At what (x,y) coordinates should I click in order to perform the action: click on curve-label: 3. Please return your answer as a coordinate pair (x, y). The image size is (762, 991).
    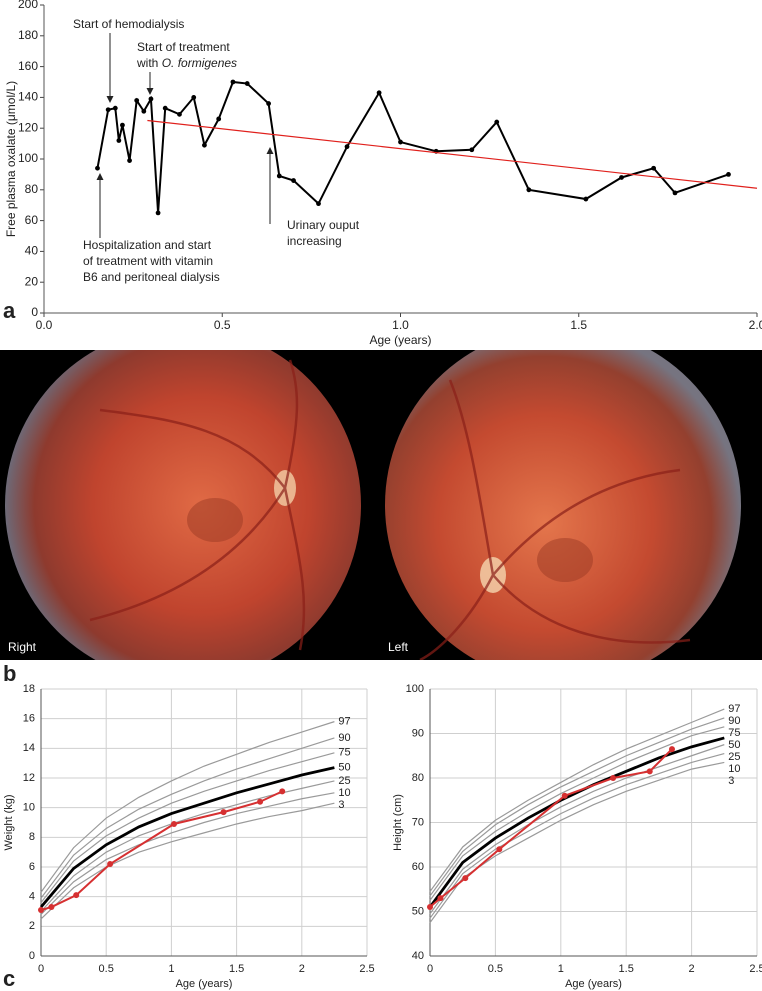
    Looking at the image, I should click on (341, 805).